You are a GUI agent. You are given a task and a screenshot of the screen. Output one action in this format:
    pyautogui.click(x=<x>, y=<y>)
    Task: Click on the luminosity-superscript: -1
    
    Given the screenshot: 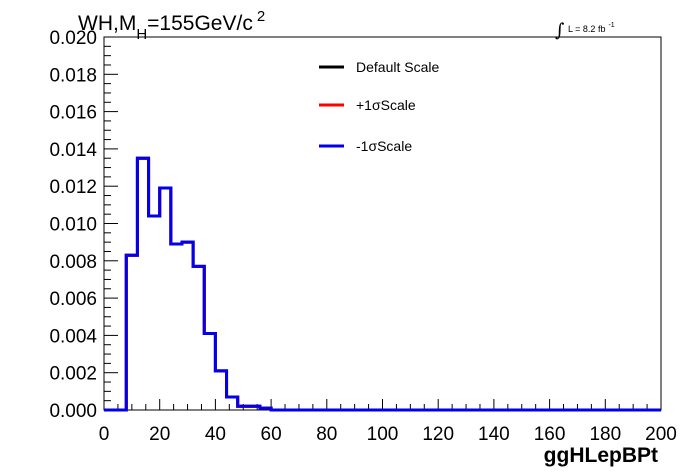 What is the action you would take?
    pyautogui.click(x=611, y=25)
    